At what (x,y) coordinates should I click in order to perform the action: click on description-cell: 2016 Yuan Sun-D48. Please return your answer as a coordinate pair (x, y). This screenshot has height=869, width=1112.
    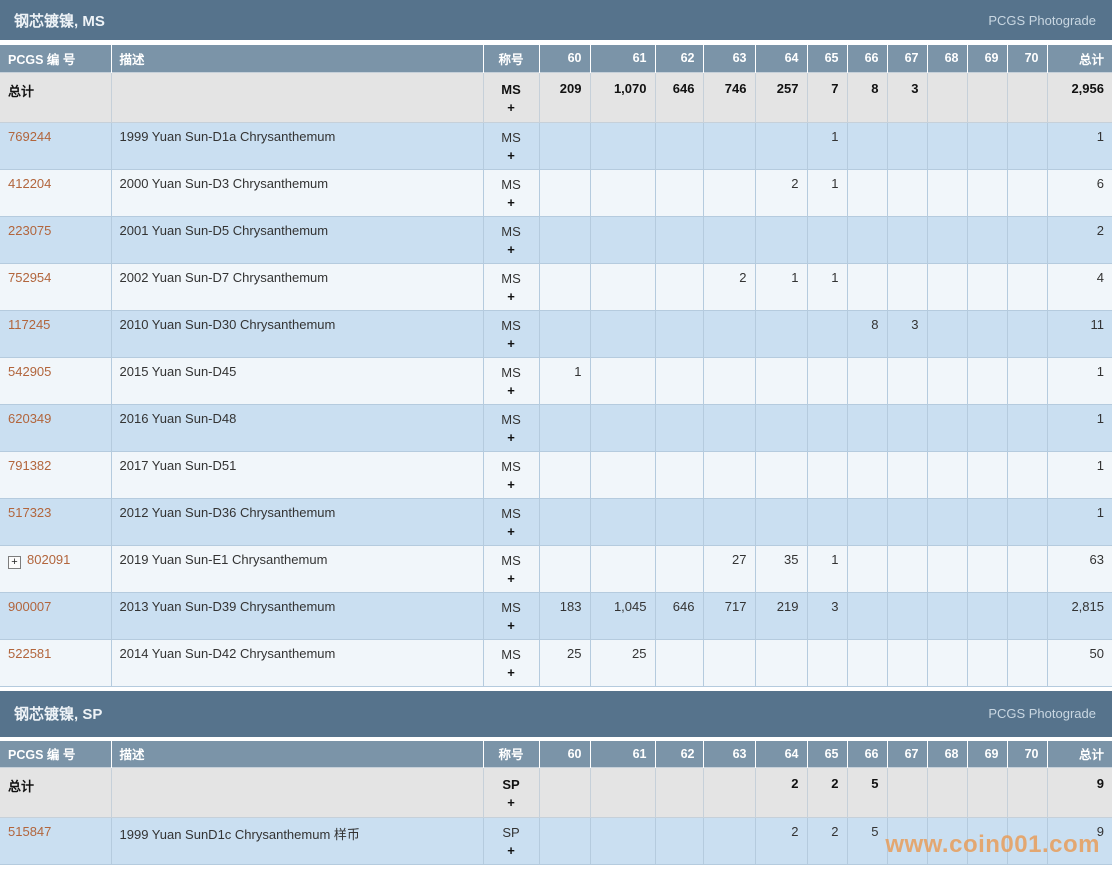
    Looking at the image, I should click on (297, 427).